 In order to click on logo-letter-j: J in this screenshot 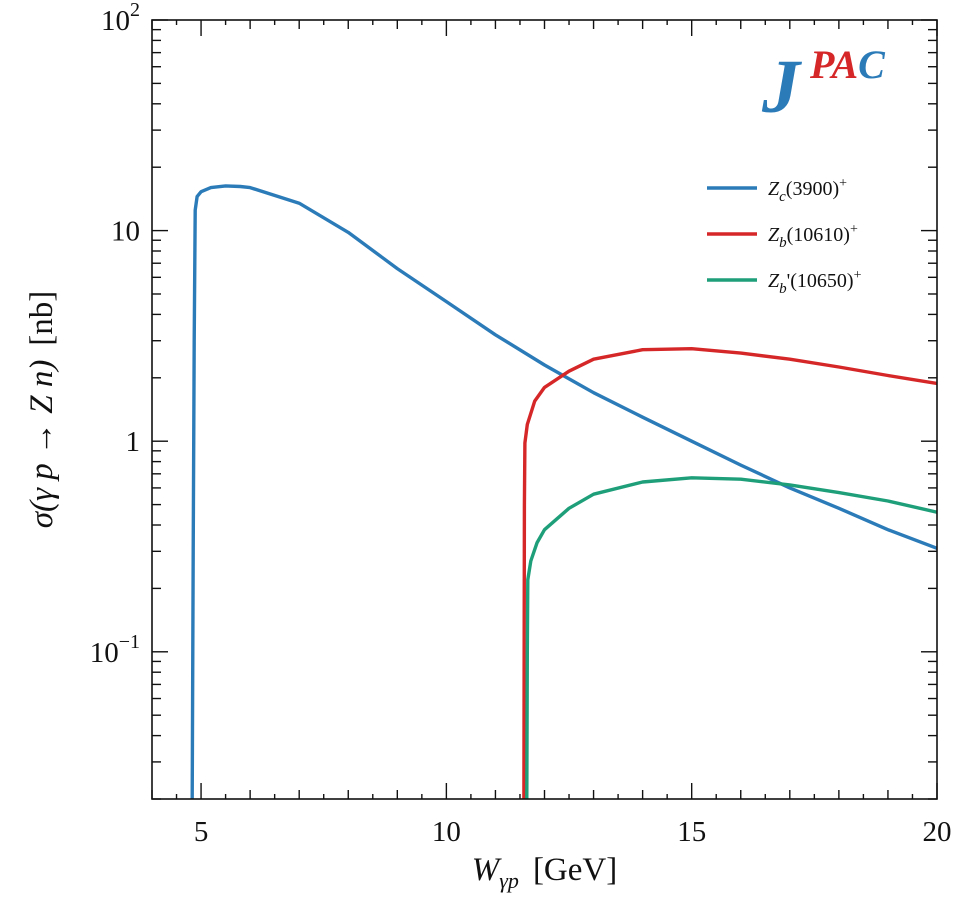, I will do `click(781, 87)`.